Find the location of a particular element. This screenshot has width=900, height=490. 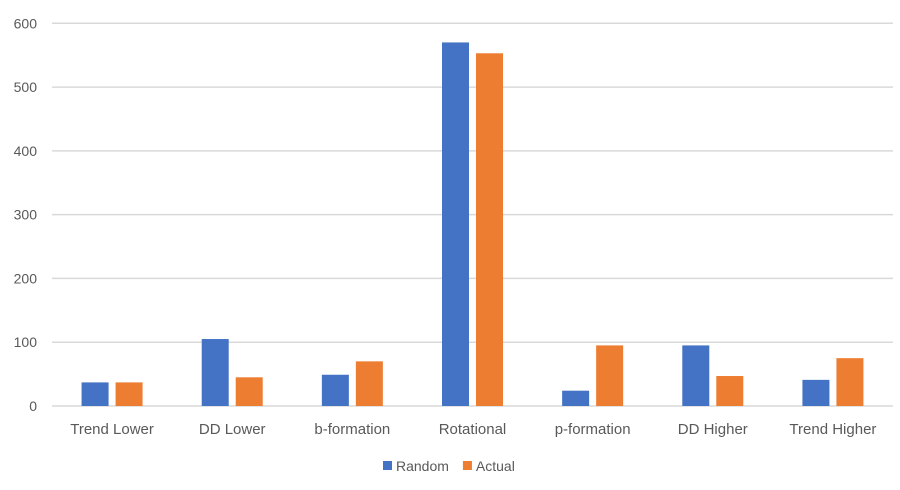

y-tick-label: 300 is located at coordinates (26, 215).